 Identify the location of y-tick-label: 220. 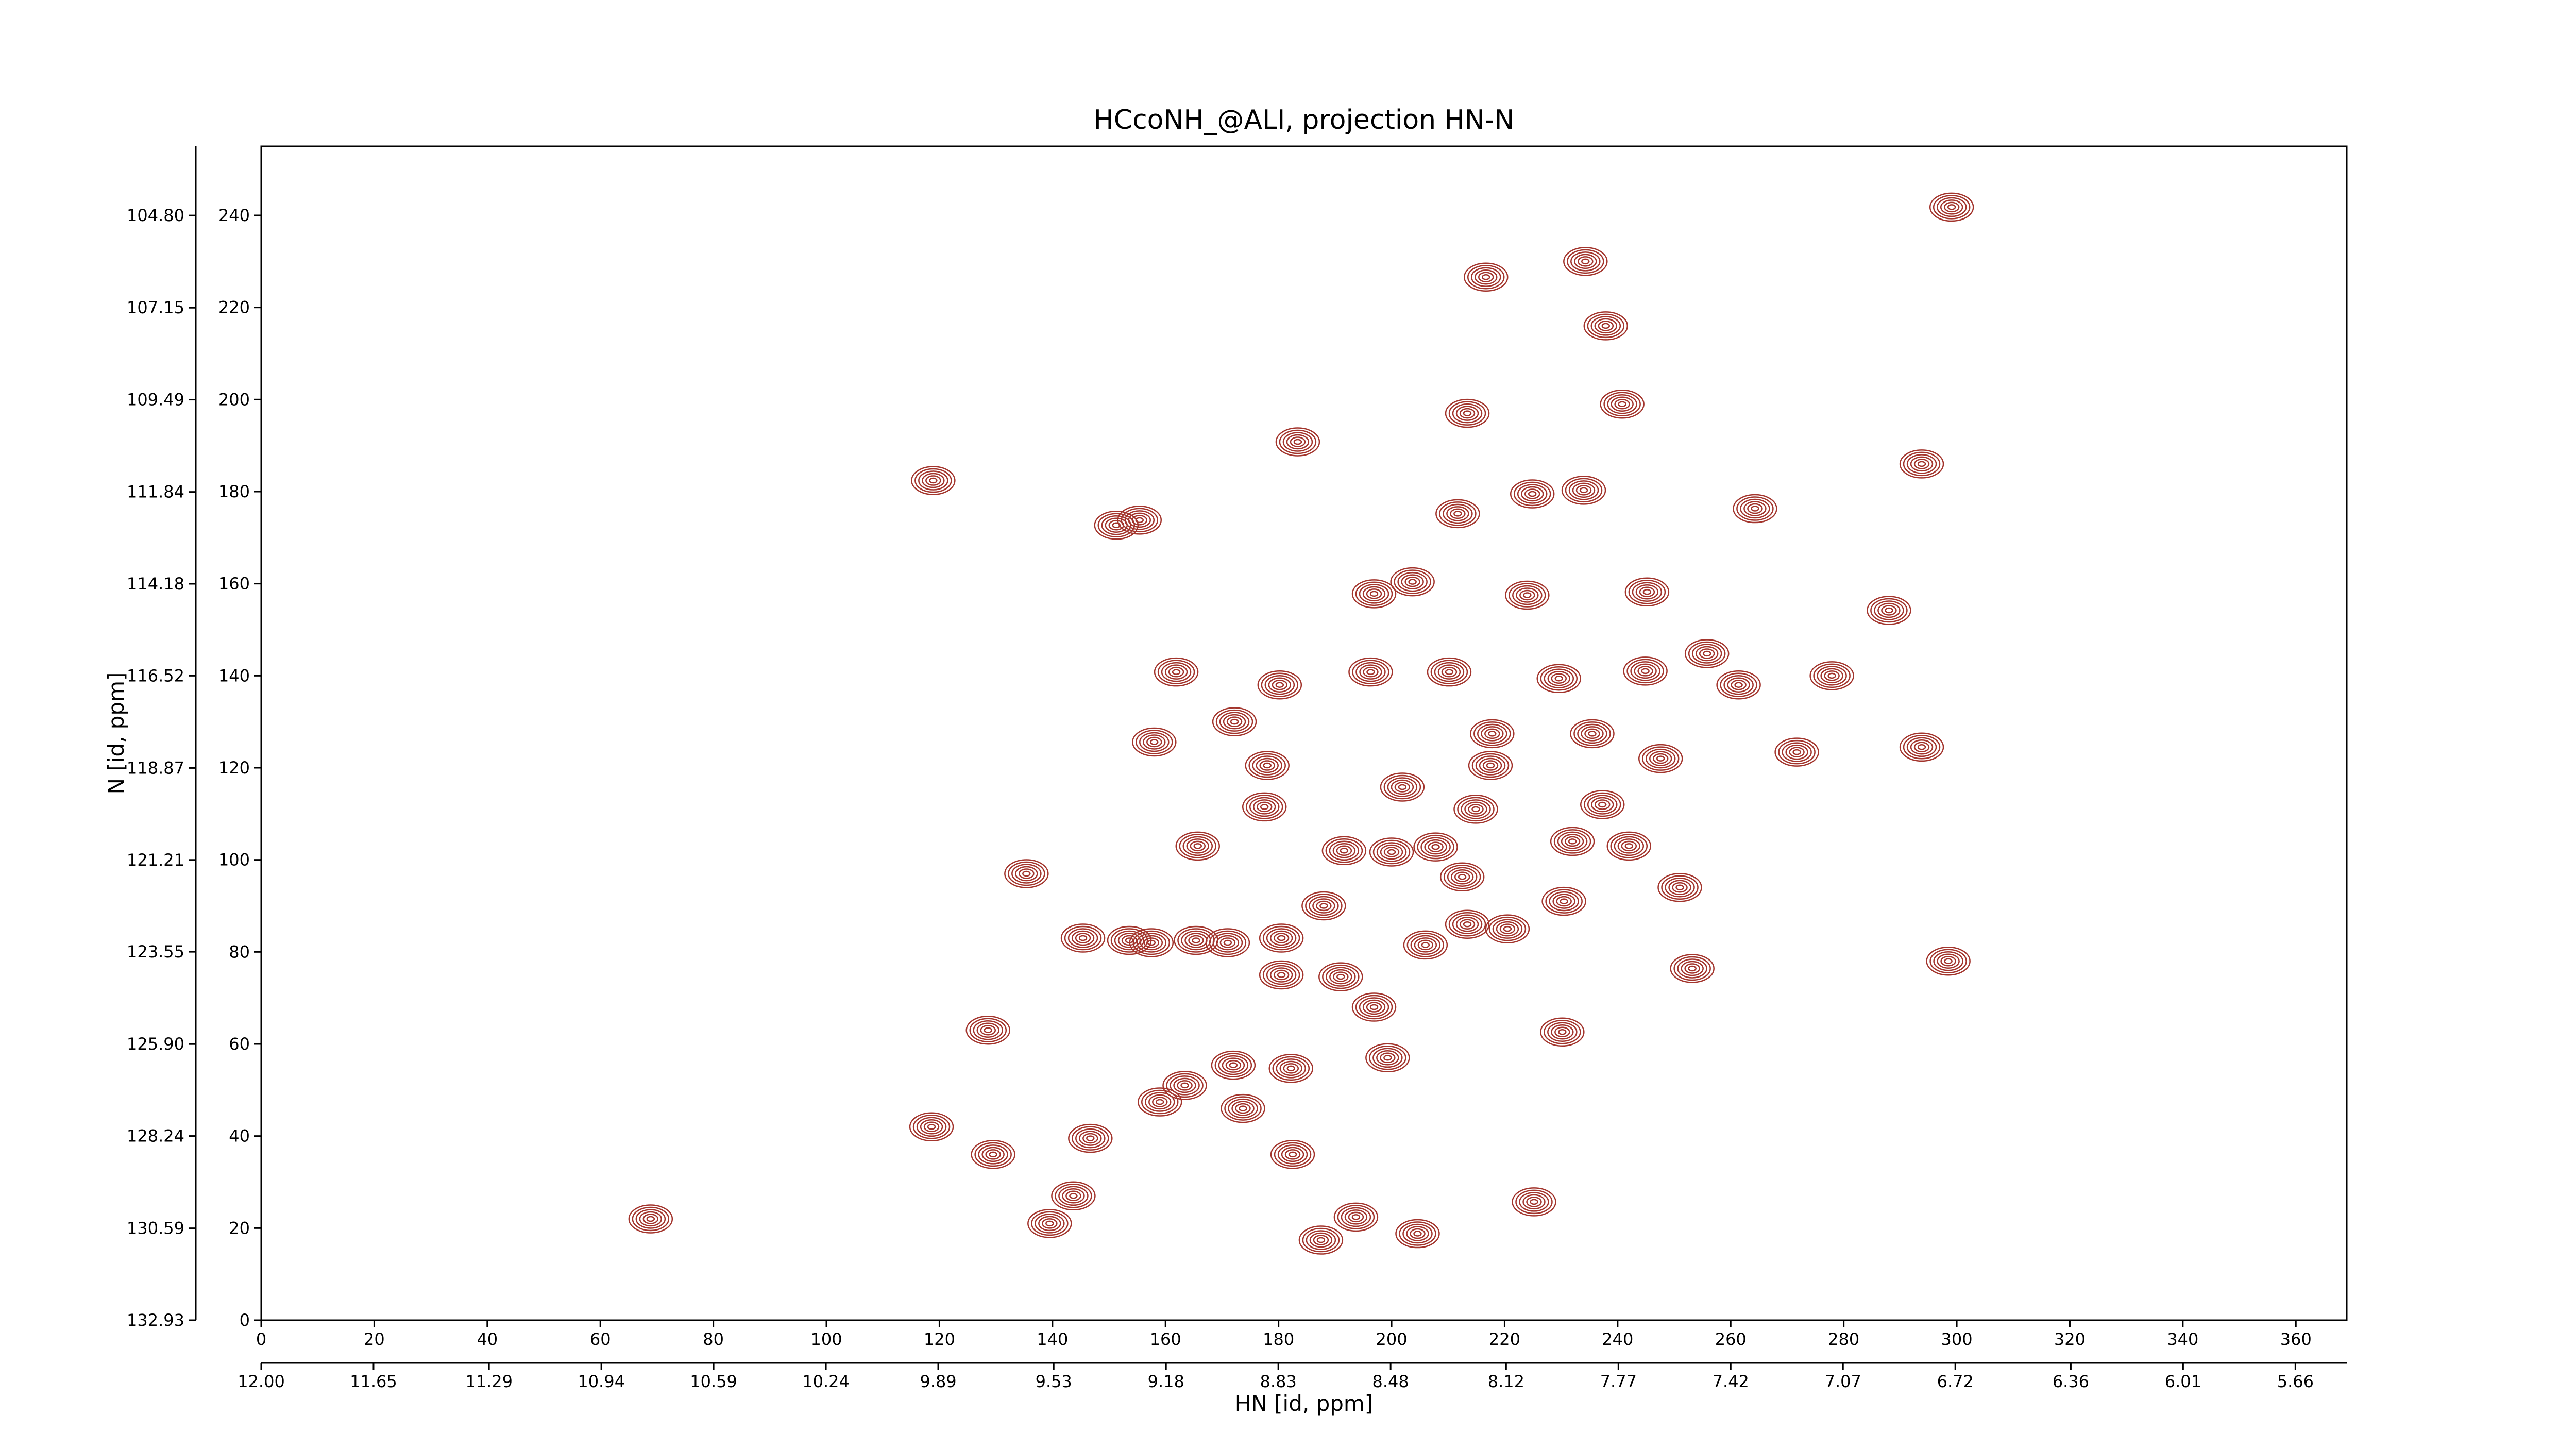
(234, 307).